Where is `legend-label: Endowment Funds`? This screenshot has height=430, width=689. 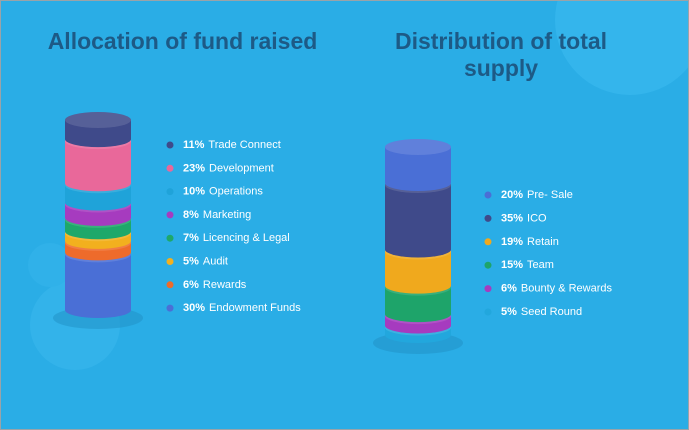
legend-label: Endowment Funds is located at coordinates (255, 308).